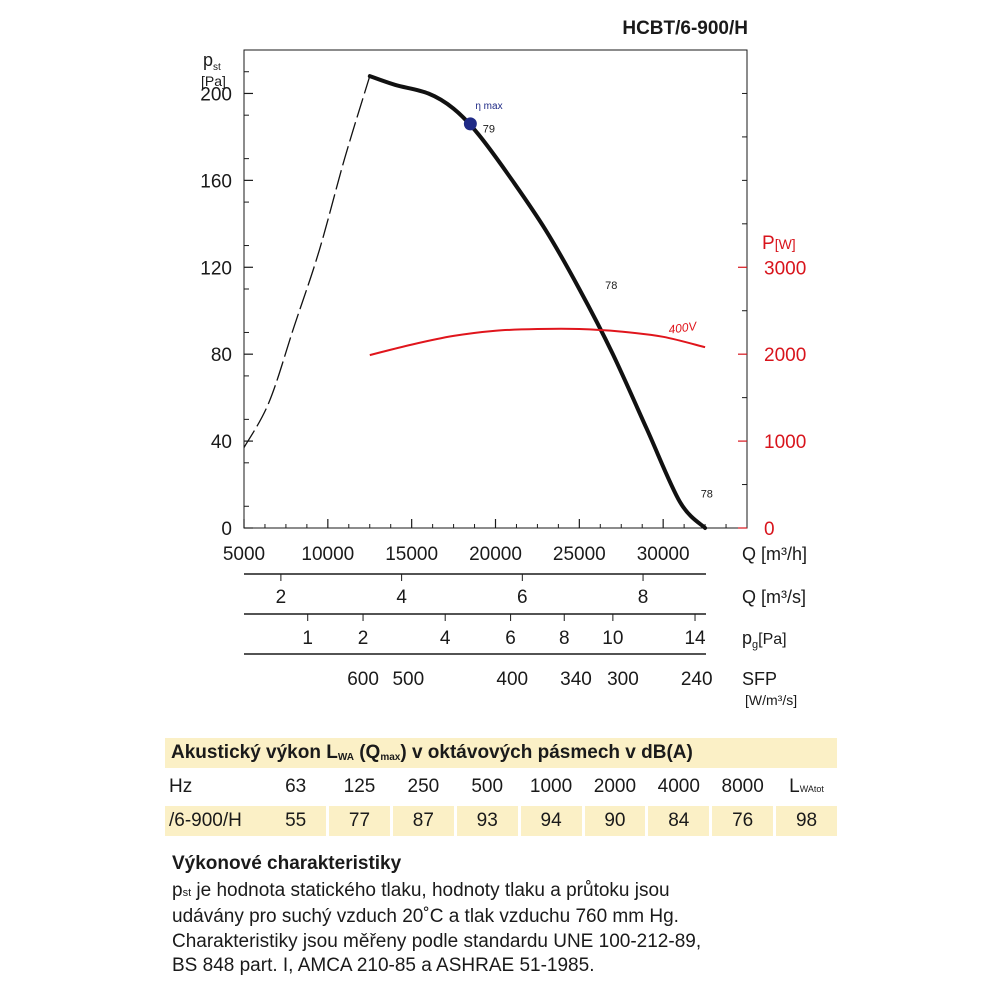 The image size is (1000, 1000). Describe the element at coordinates (423, 821) in the screenshot. I see `value-cell: 87` at that location.